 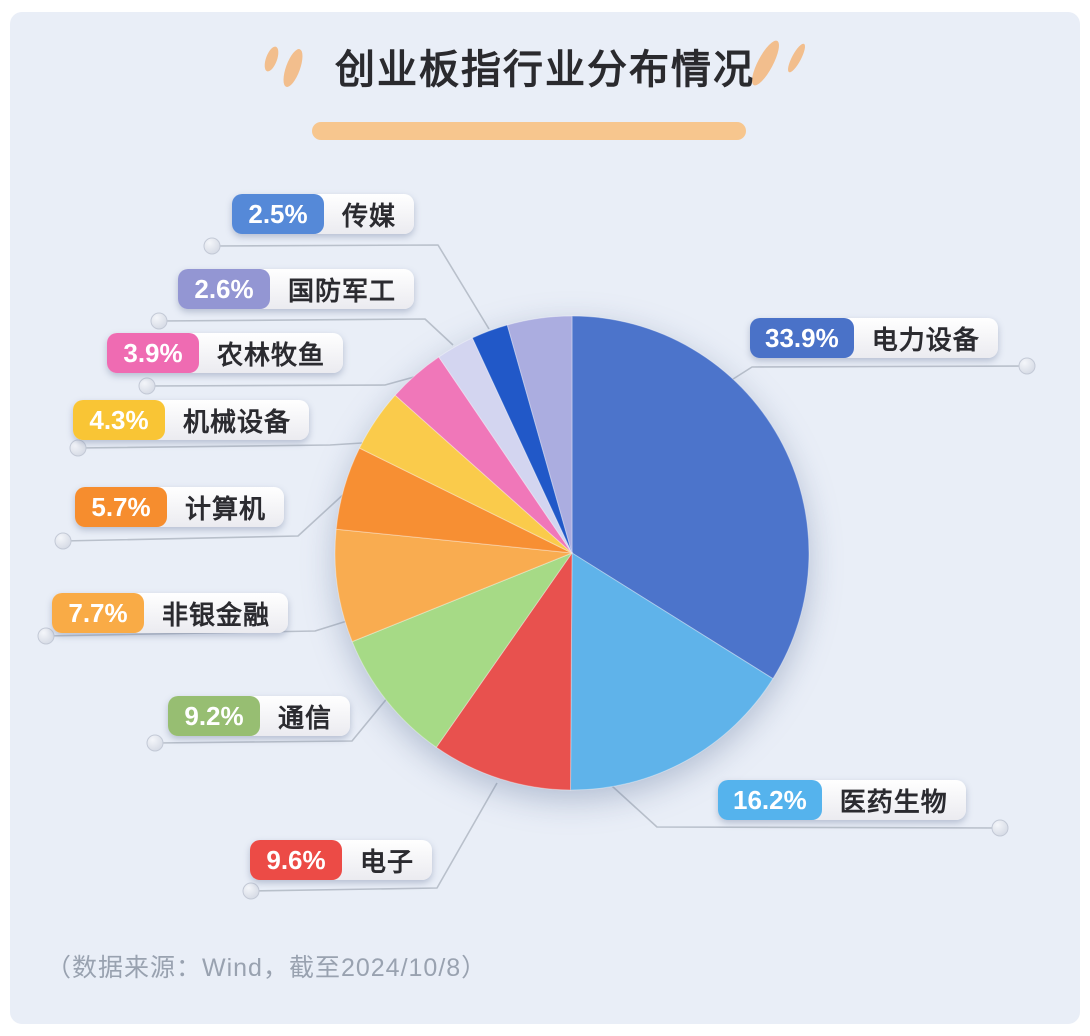 I want to click on connector-non-bank-finance, so click(x=196, y=628).